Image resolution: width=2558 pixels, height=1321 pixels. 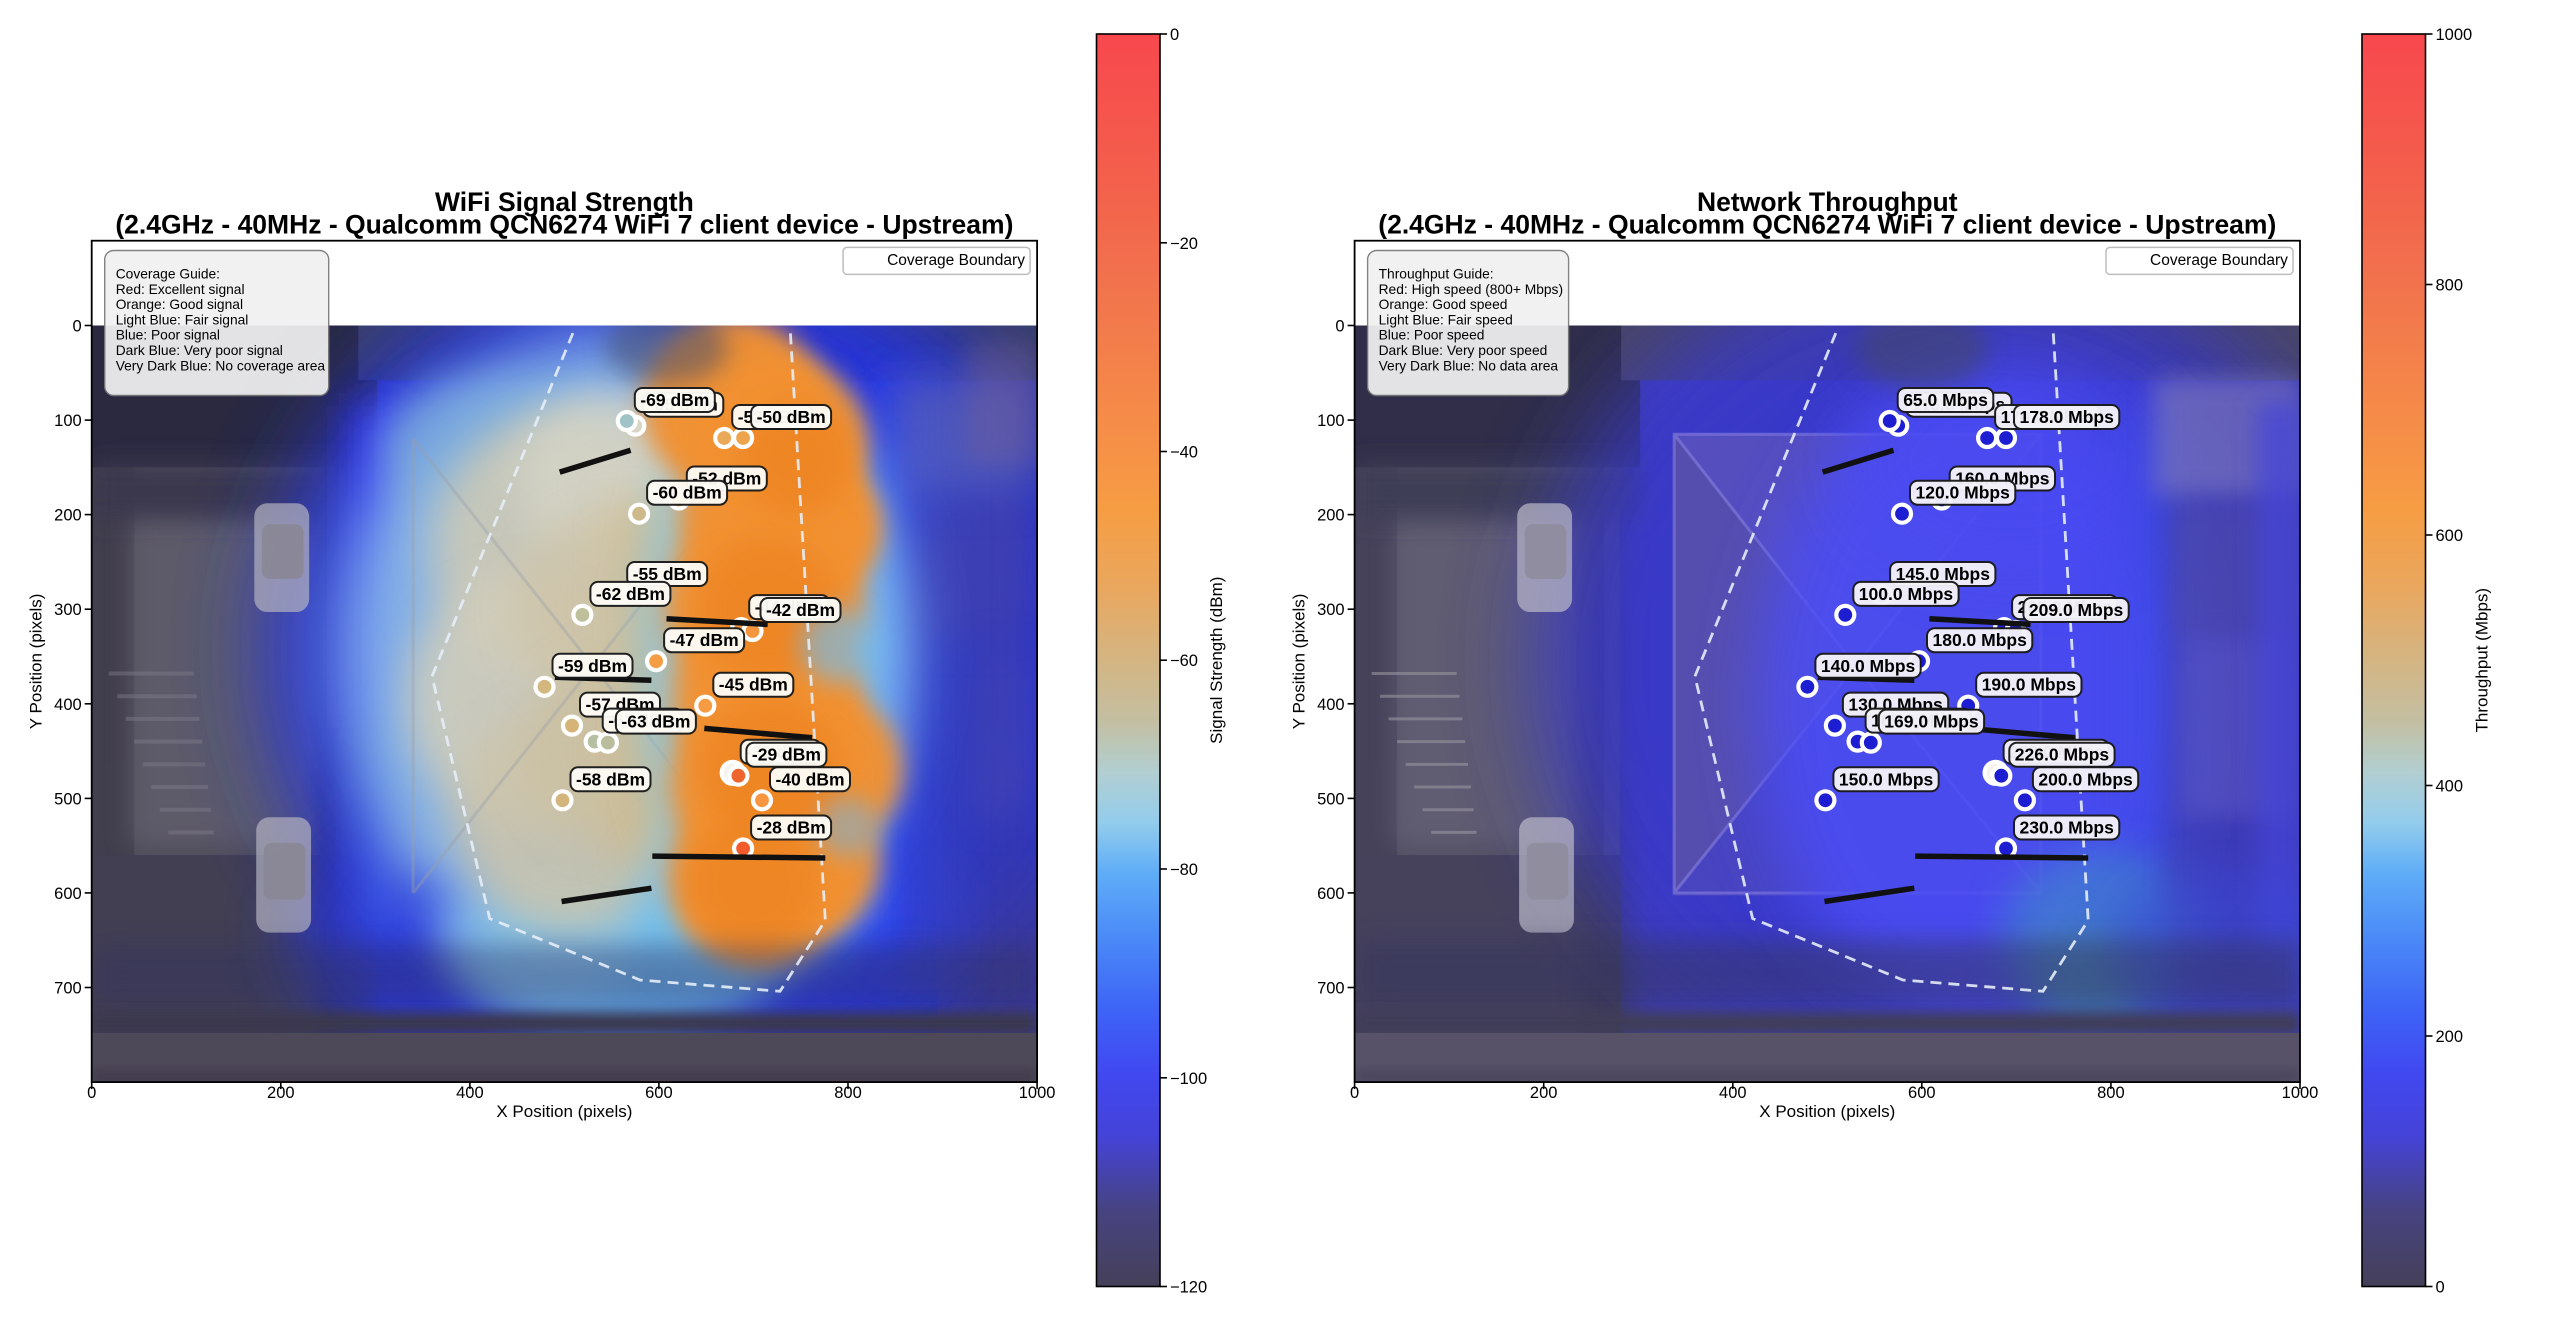 What do you see at coordinates (630, 594) in the screenshot?
I see `svg-text: -62 dBm` at bounding box center [630, 594].